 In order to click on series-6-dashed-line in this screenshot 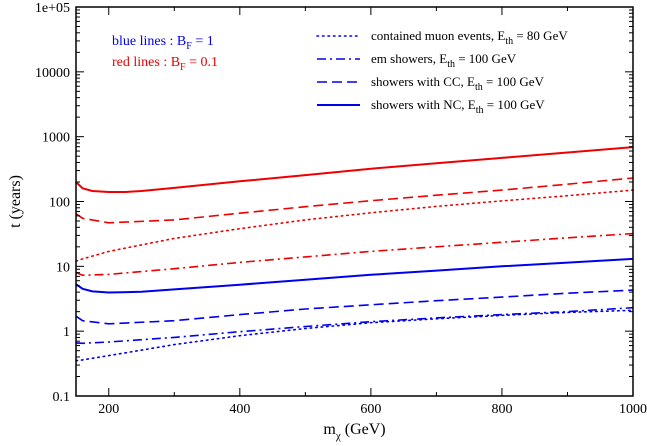, I will do `click(354, 200)`.